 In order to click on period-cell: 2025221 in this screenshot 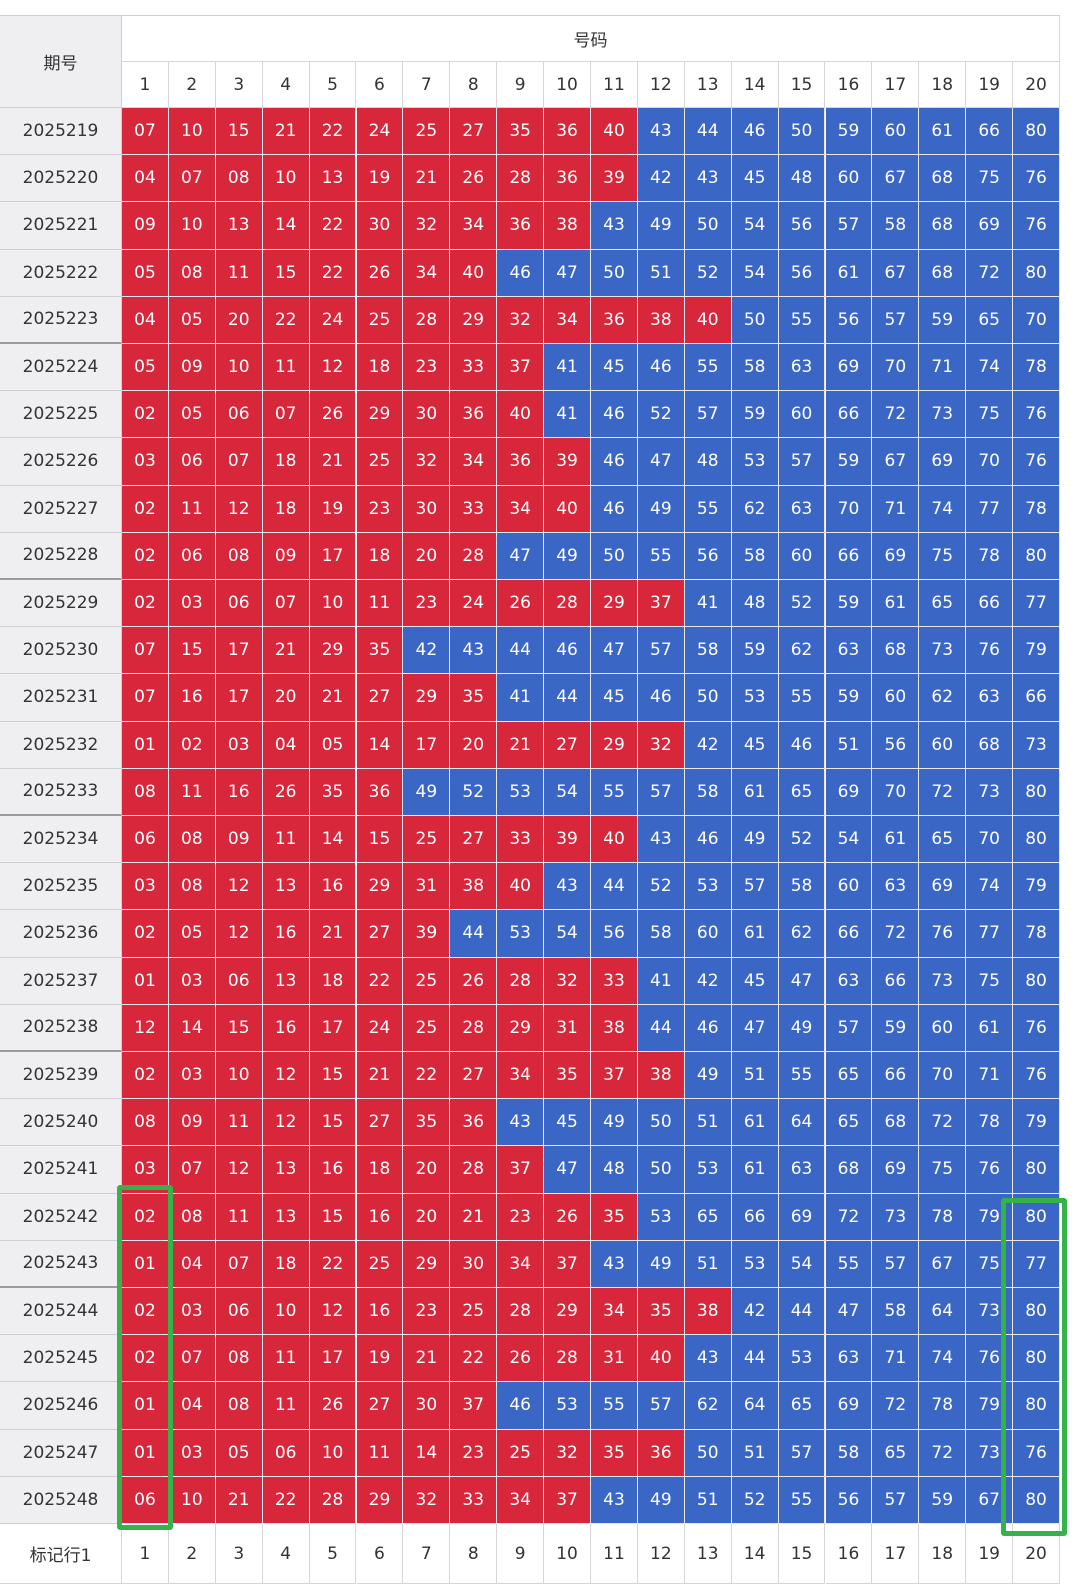, I will do `click(61, 226)`.